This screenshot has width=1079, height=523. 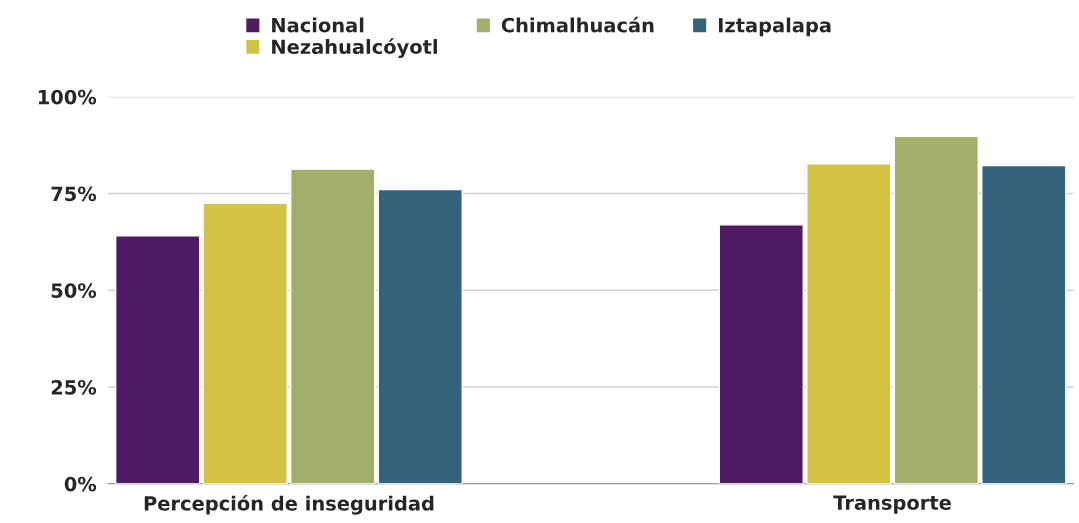 I want to click on legend-label: Nacional, so click(x=318, y=25).